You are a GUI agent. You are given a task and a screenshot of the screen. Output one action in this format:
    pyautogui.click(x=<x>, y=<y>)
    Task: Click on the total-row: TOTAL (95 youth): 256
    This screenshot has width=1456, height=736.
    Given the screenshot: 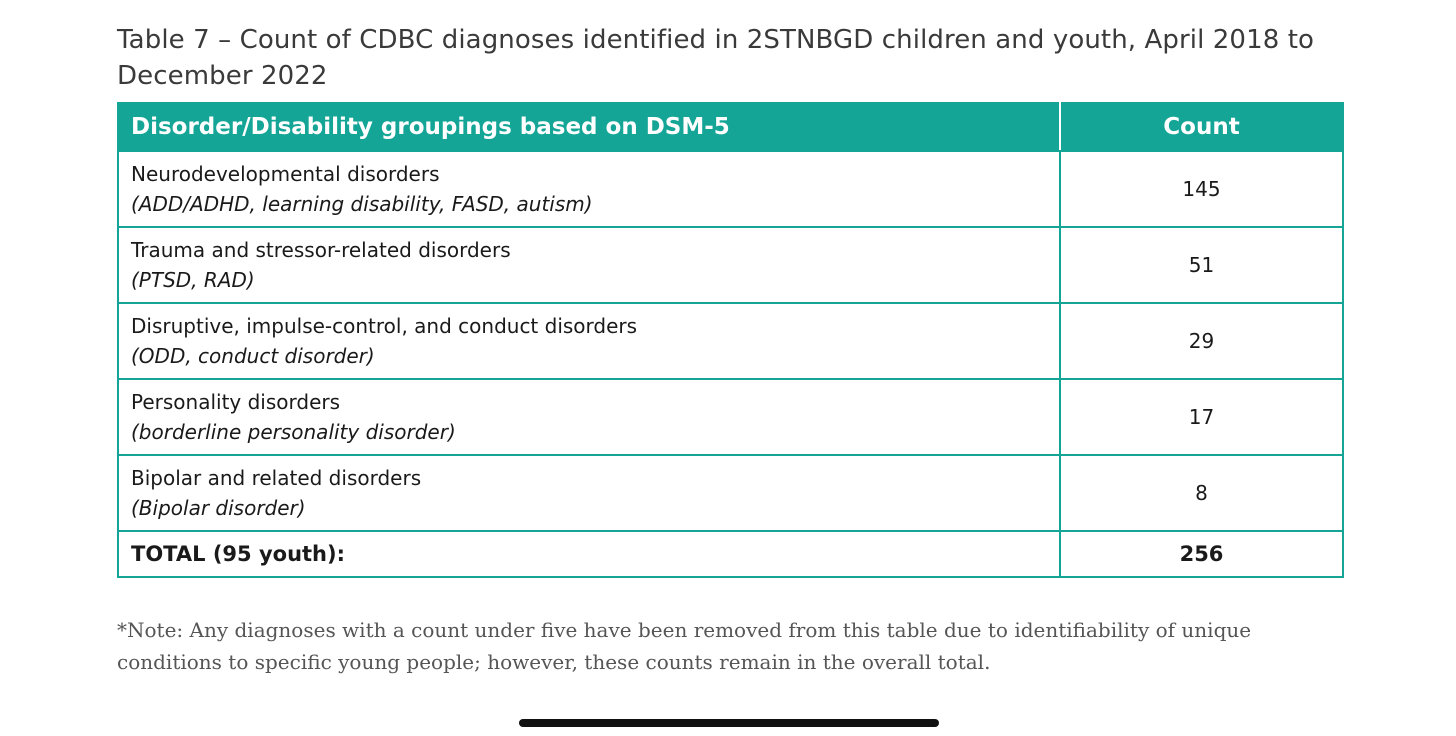 What is the action you would take?
    pyautogui.click(x=730, y=554)
    